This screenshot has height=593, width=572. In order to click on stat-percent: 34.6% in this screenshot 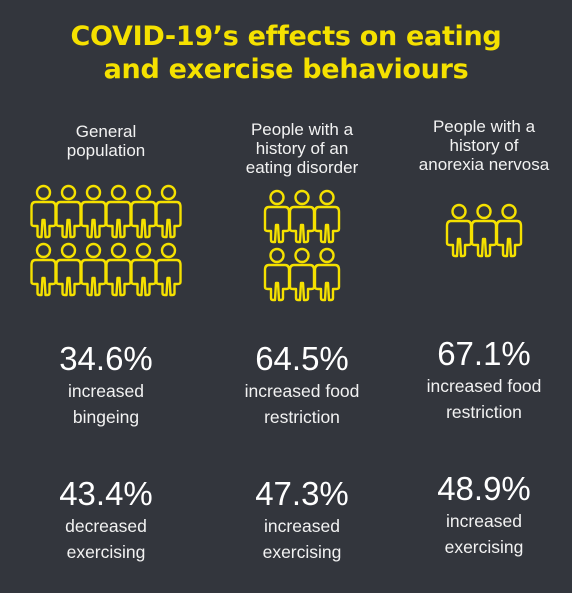, I will do `click(106, 358)`.